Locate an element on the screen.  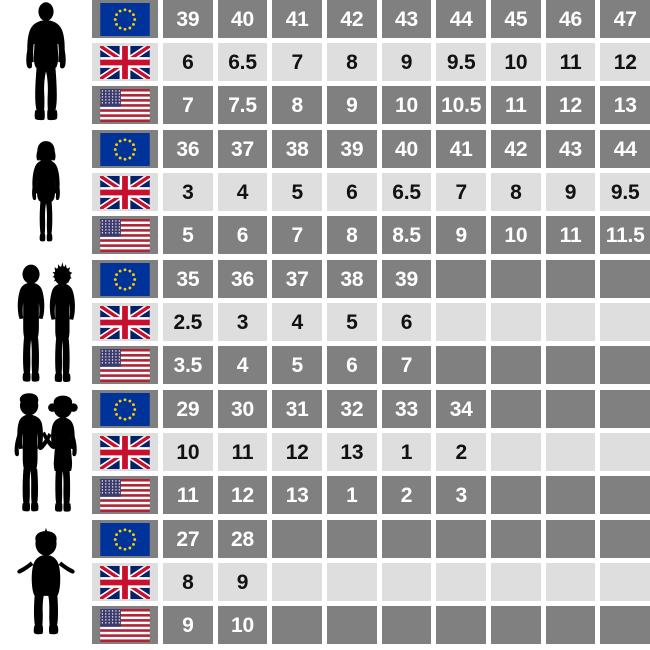
size-row-children-uk: 10 11 12 13 1 2 is located at coordinates (371, 452).